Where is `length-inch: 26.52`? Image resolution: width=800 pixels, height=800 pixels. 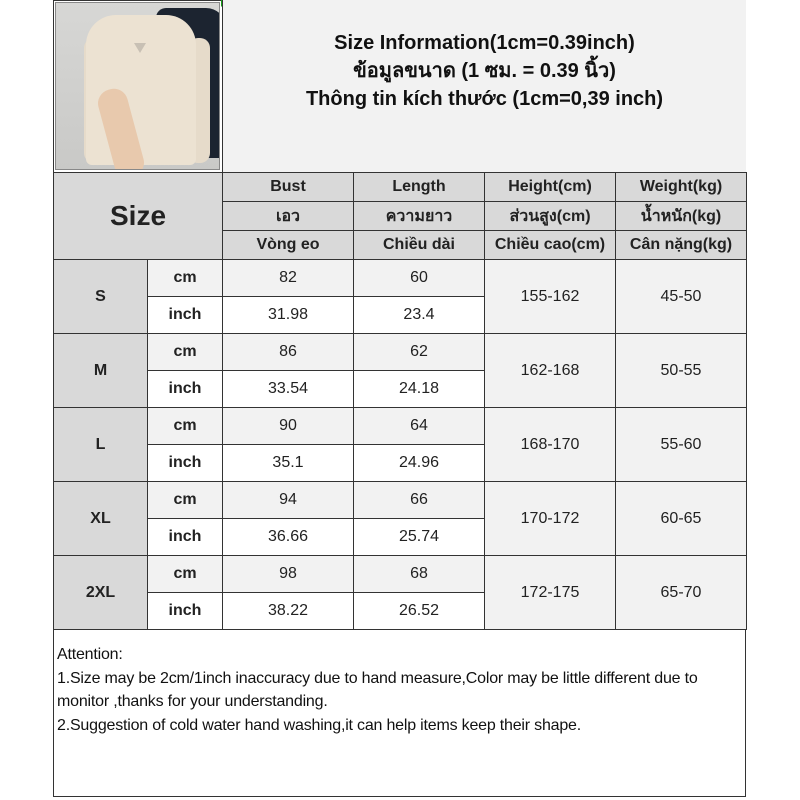 length-inch: 26.52 is located at coordinates (419, 611).